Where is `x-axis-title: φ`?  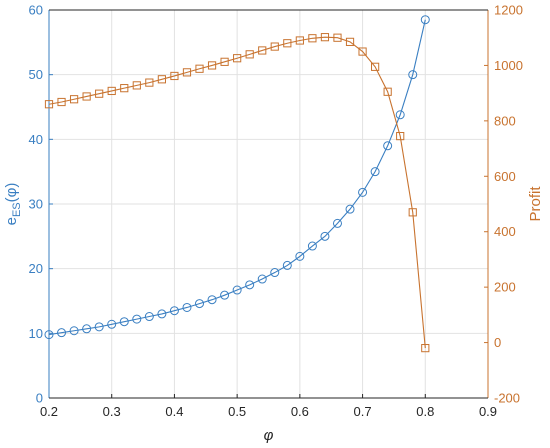
x-axis-title: φ is located at coordinates (269, 435).